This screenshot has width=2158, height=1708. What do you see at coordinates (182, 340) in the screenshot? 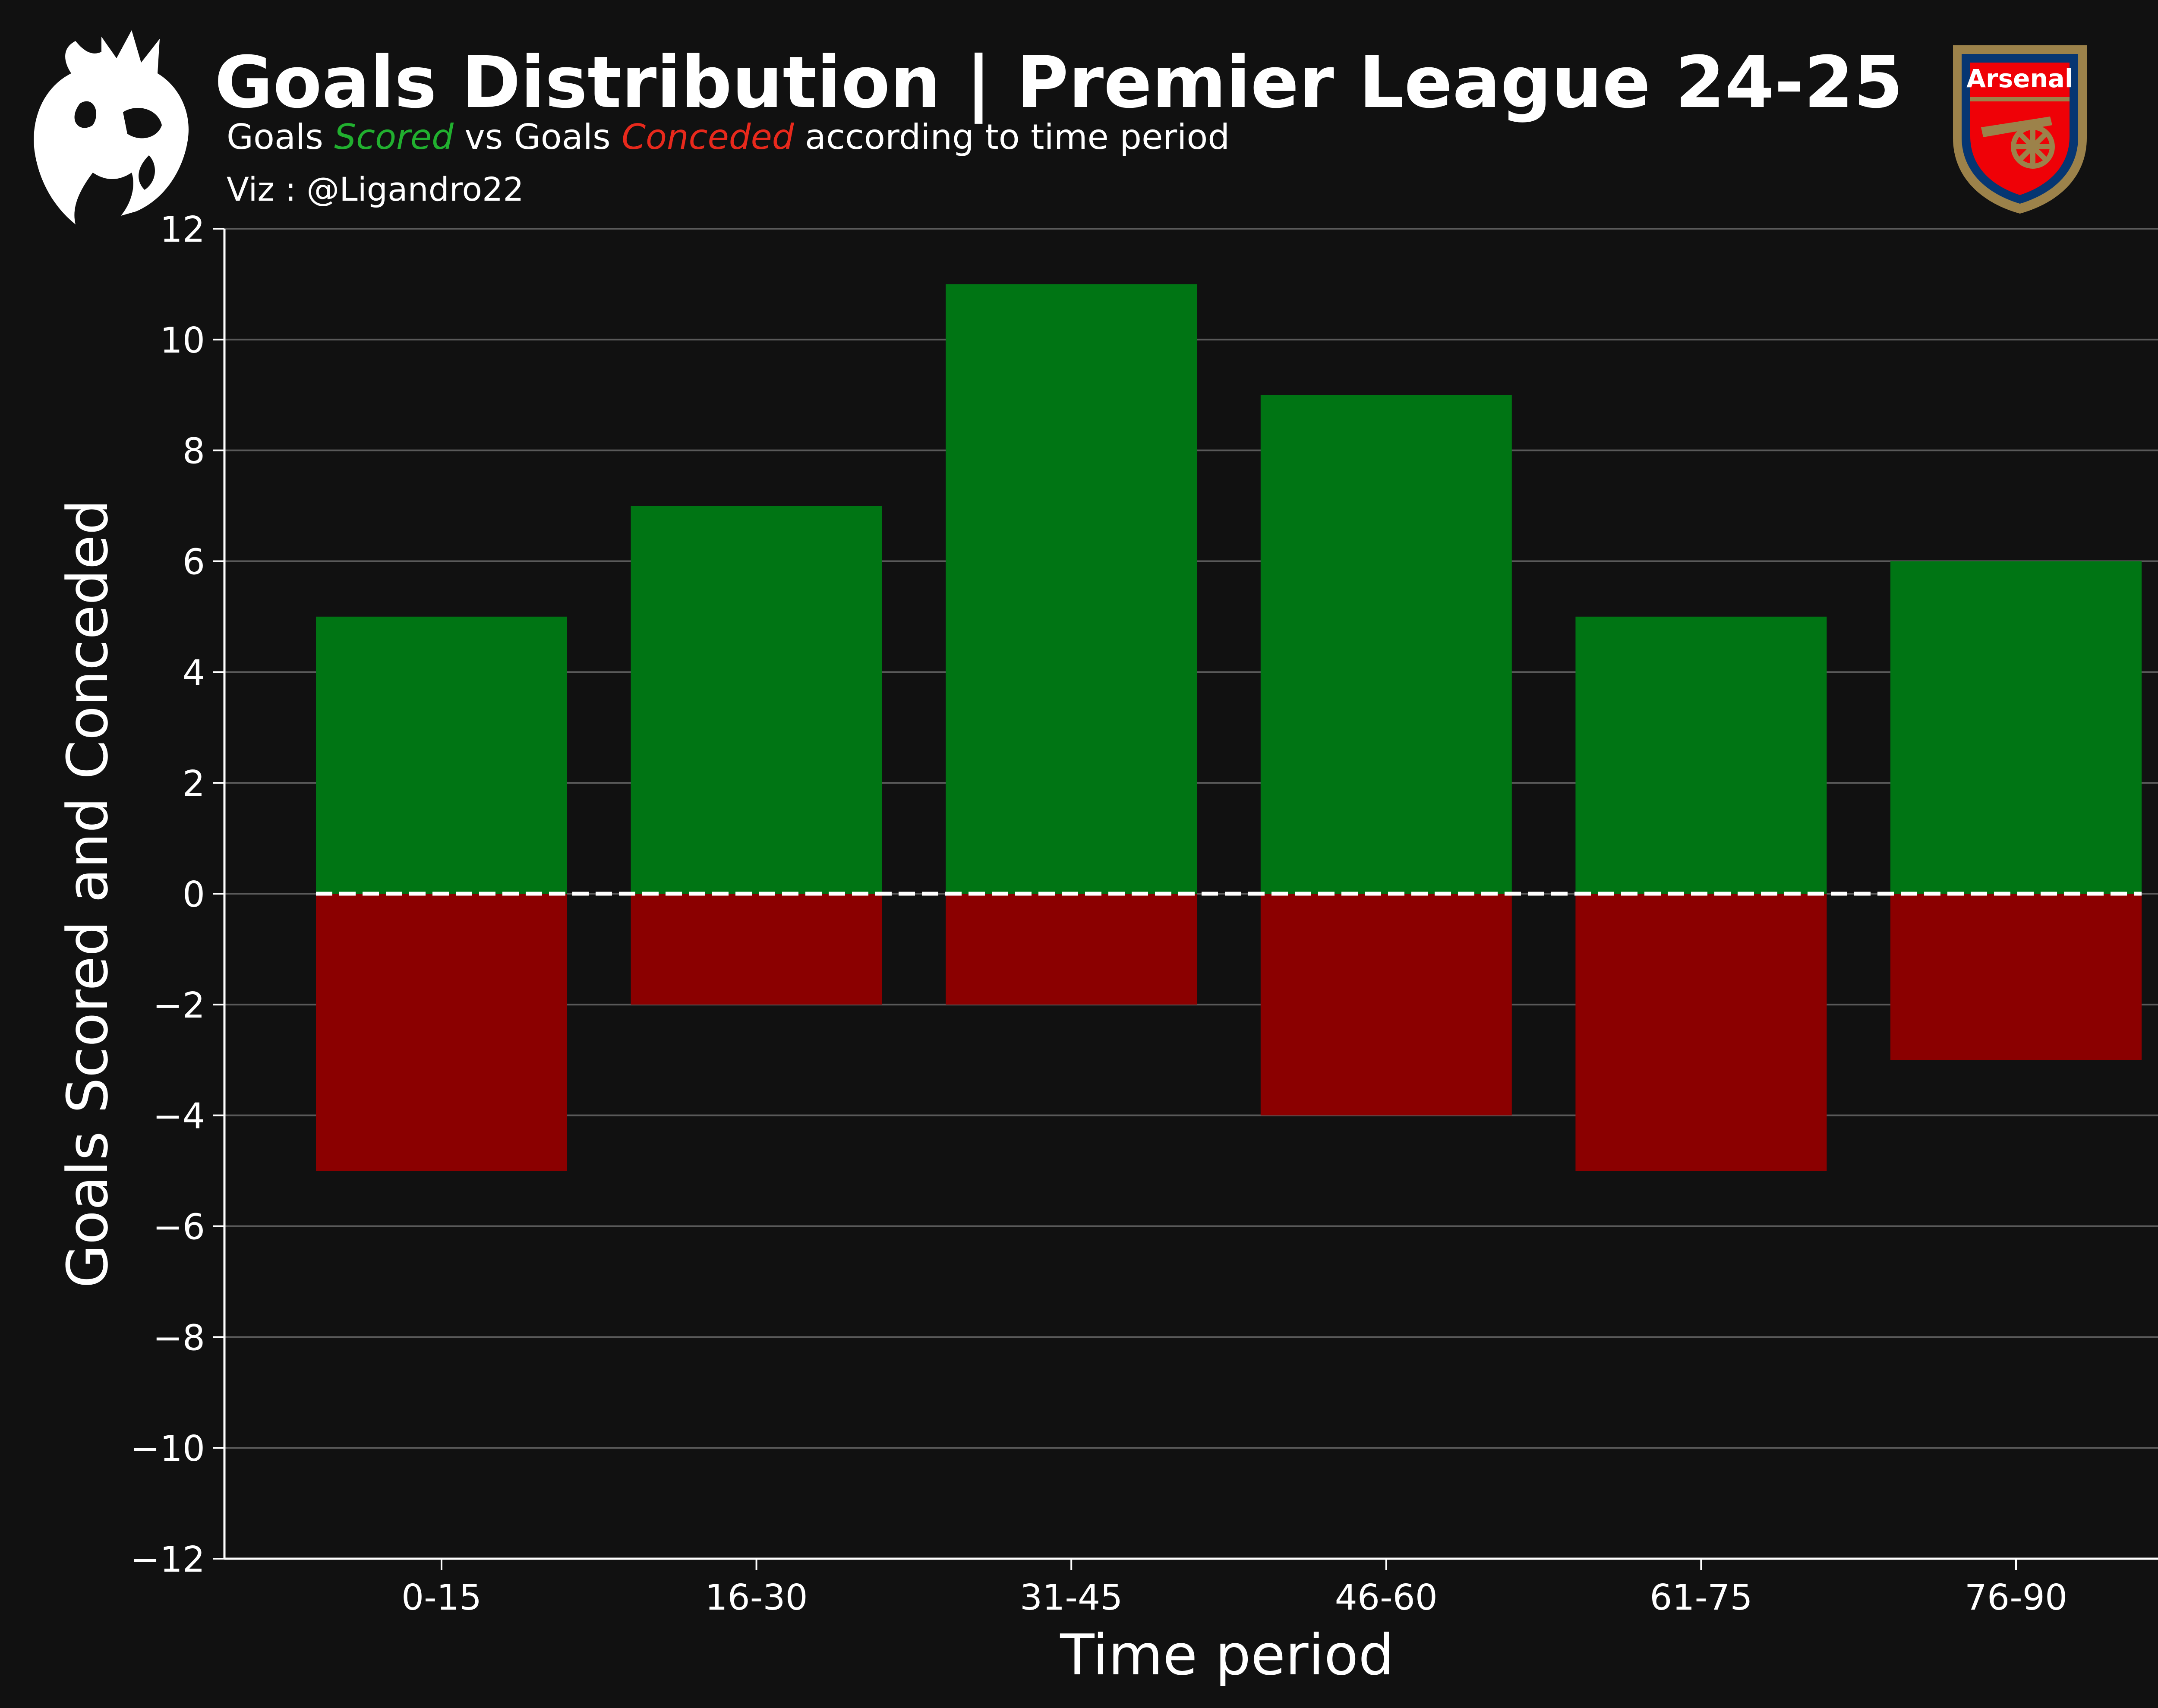
I see `y-tick-label: 10` at bounding box center [182, 340].